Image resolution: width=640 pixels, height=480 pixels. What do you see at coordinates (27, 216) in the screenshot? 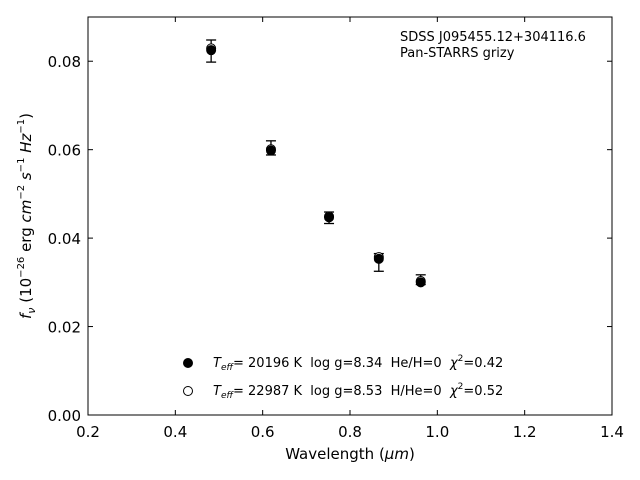
I see `y-axis-label: fν (10−26 erg cm−2 s−1 Hz−1)` at bounding box center [27, 216].